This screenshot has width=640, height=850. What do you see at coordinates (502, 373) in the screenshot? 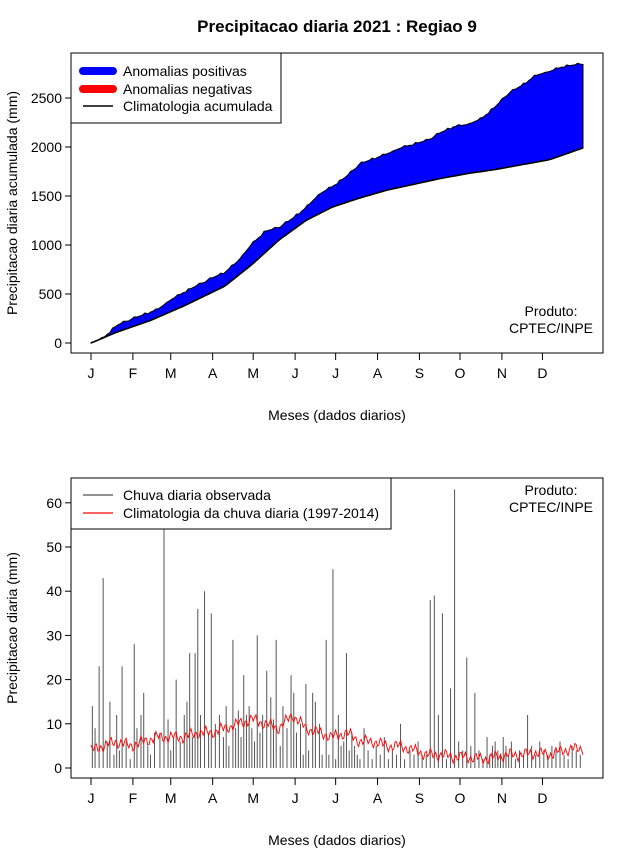
I see `top-xtick-label: N` at bounding box center [502, 373].